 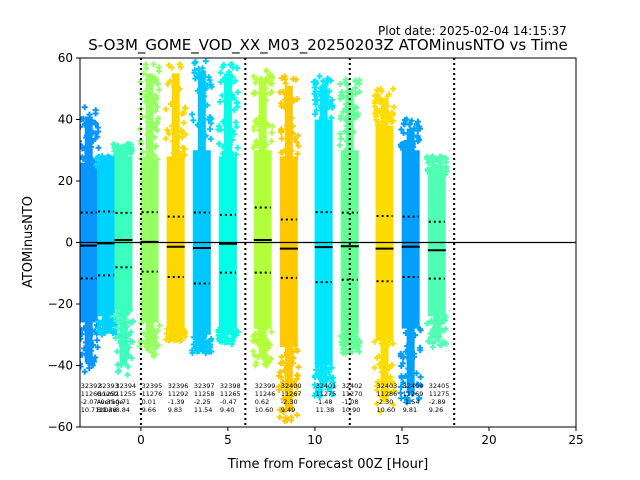 I want to click on stat-id-32393: 32393, so click(x=108, y=386).